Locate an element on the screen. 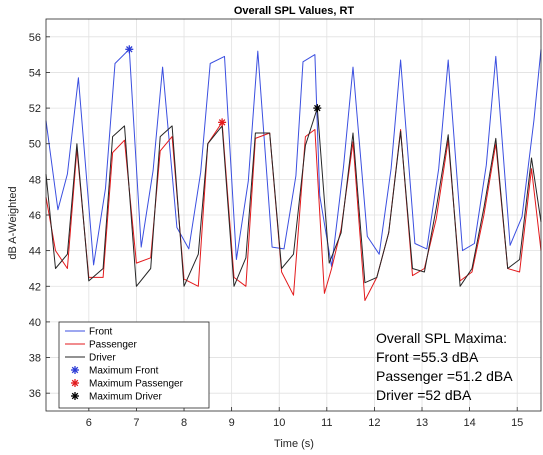 Image resolution: width=543 pixels, height=455 pixels. max-marker-driver is located at coordinates (317, 108).